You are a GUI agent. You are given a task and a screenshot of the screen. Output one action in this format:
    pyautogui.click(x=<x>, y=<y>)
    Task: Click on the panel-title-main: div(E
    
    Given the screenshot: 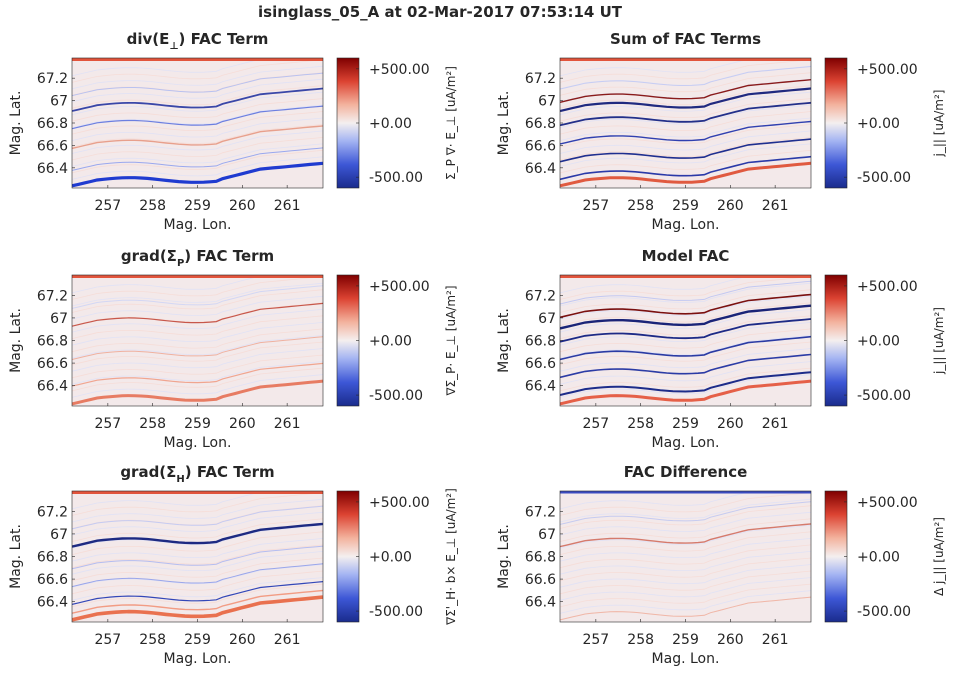 What is the action you would take?
    pyautogui.click(x=148, y=39)
    